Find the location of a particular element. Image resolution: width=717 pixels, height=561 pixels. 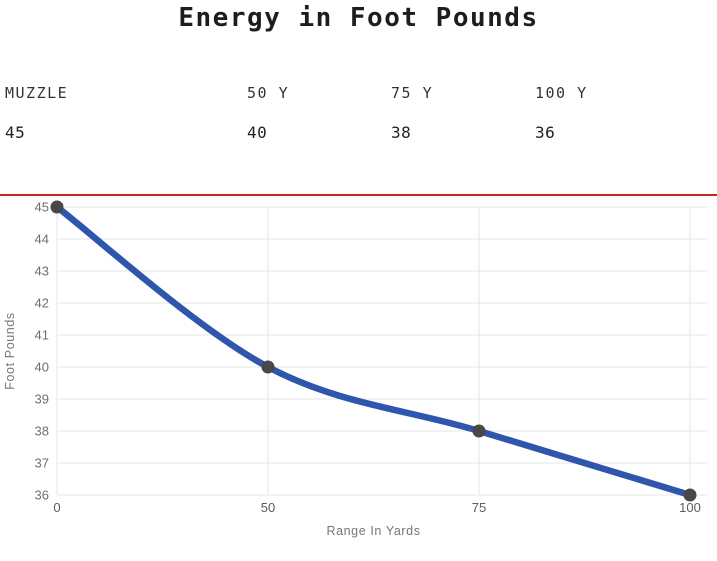

y-tick-label: 45 is located at coordinates (42, 207).